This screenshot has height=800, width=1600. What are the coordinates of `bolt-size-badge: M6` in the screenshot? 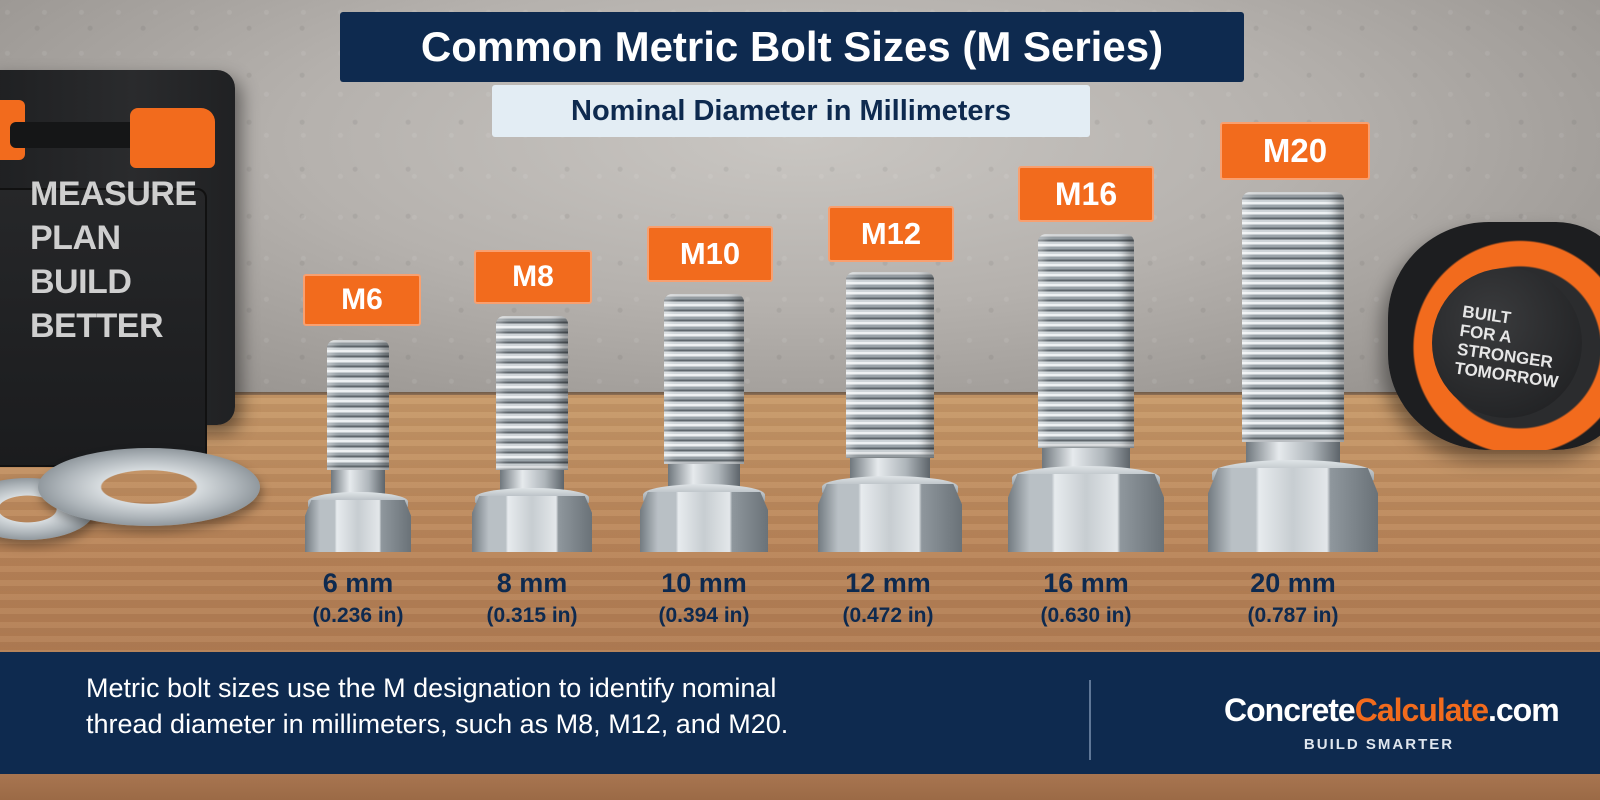 It's located at (362, 300).